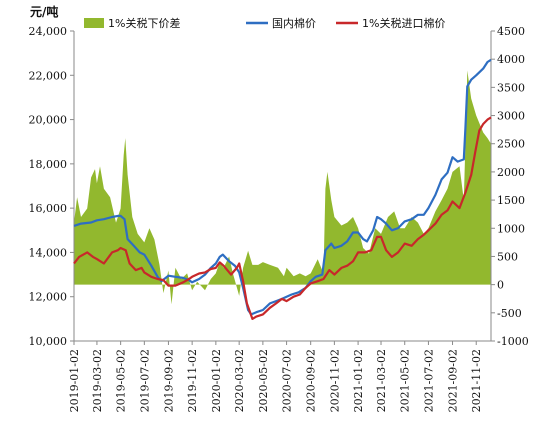 The image size is (550, 438). What do you see at coordinates (511, 228) in the screenshot?
I see `right-tick-label: 1000` at bounding box center [511, 228].